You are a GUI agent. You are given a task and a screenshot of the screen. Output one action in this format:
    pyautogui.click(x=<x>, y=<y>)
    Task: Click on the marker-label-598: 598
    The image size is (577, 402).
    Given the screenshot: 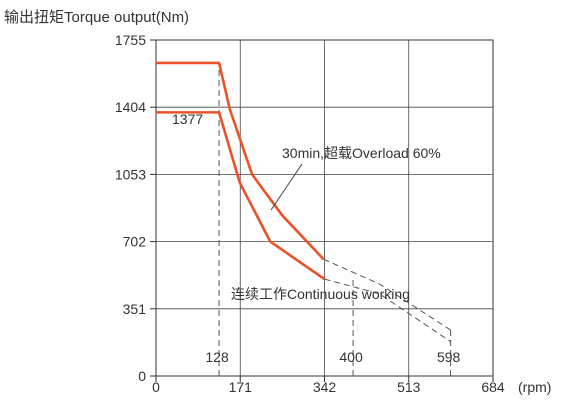 What is the action you would take?
    pyautogui.click(x=449, y=357)
    